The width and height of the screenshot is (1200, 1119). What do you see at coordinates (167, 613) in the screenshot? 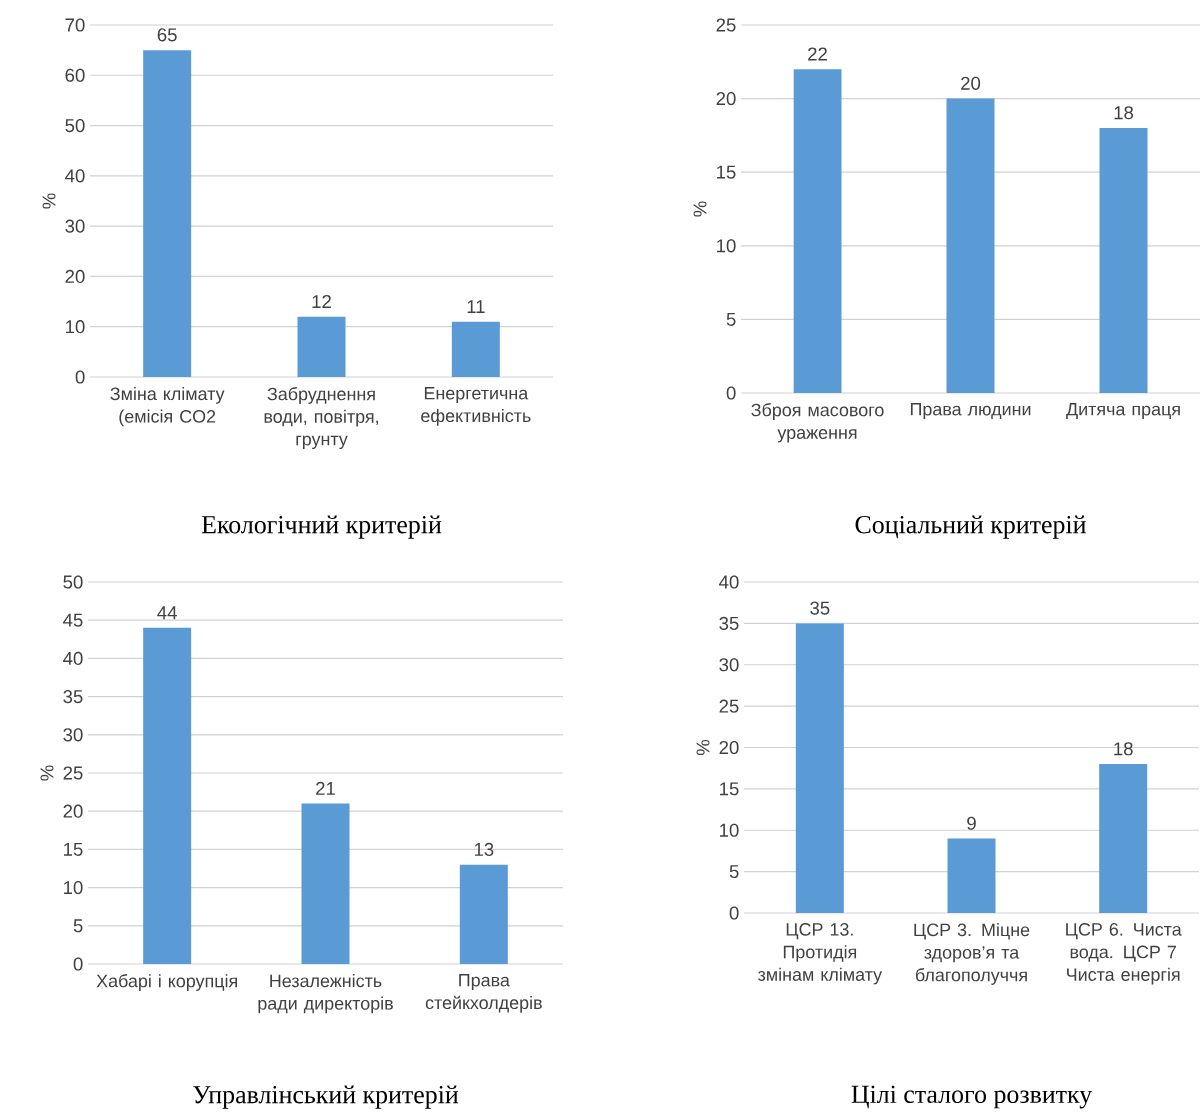
I see `data-label: 44` at bounding box center [167, 613].